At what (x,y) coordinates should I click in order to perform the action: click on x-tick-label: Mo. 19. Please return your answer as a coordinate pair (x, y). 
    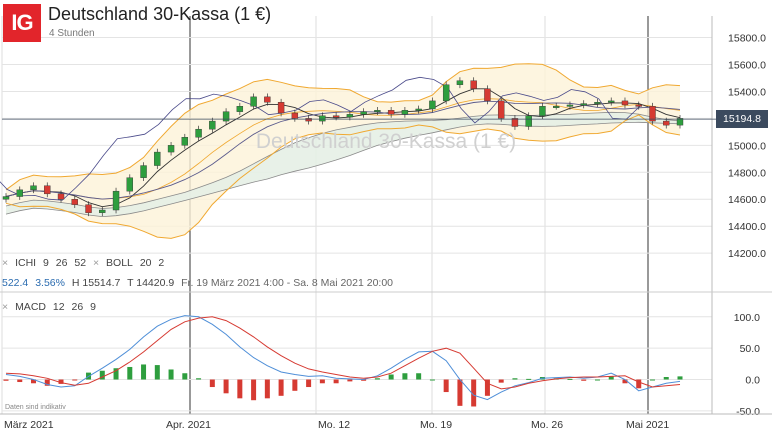
    Looking at the image, I should click on (436, 425).